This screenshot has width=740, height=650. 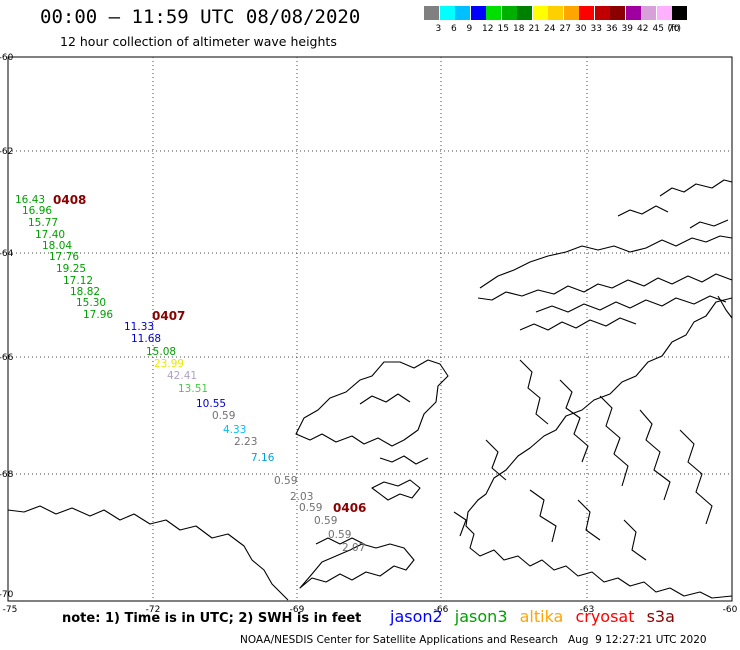 I want to click on wave-height-label: 18.04, so click(x=57, y=246).